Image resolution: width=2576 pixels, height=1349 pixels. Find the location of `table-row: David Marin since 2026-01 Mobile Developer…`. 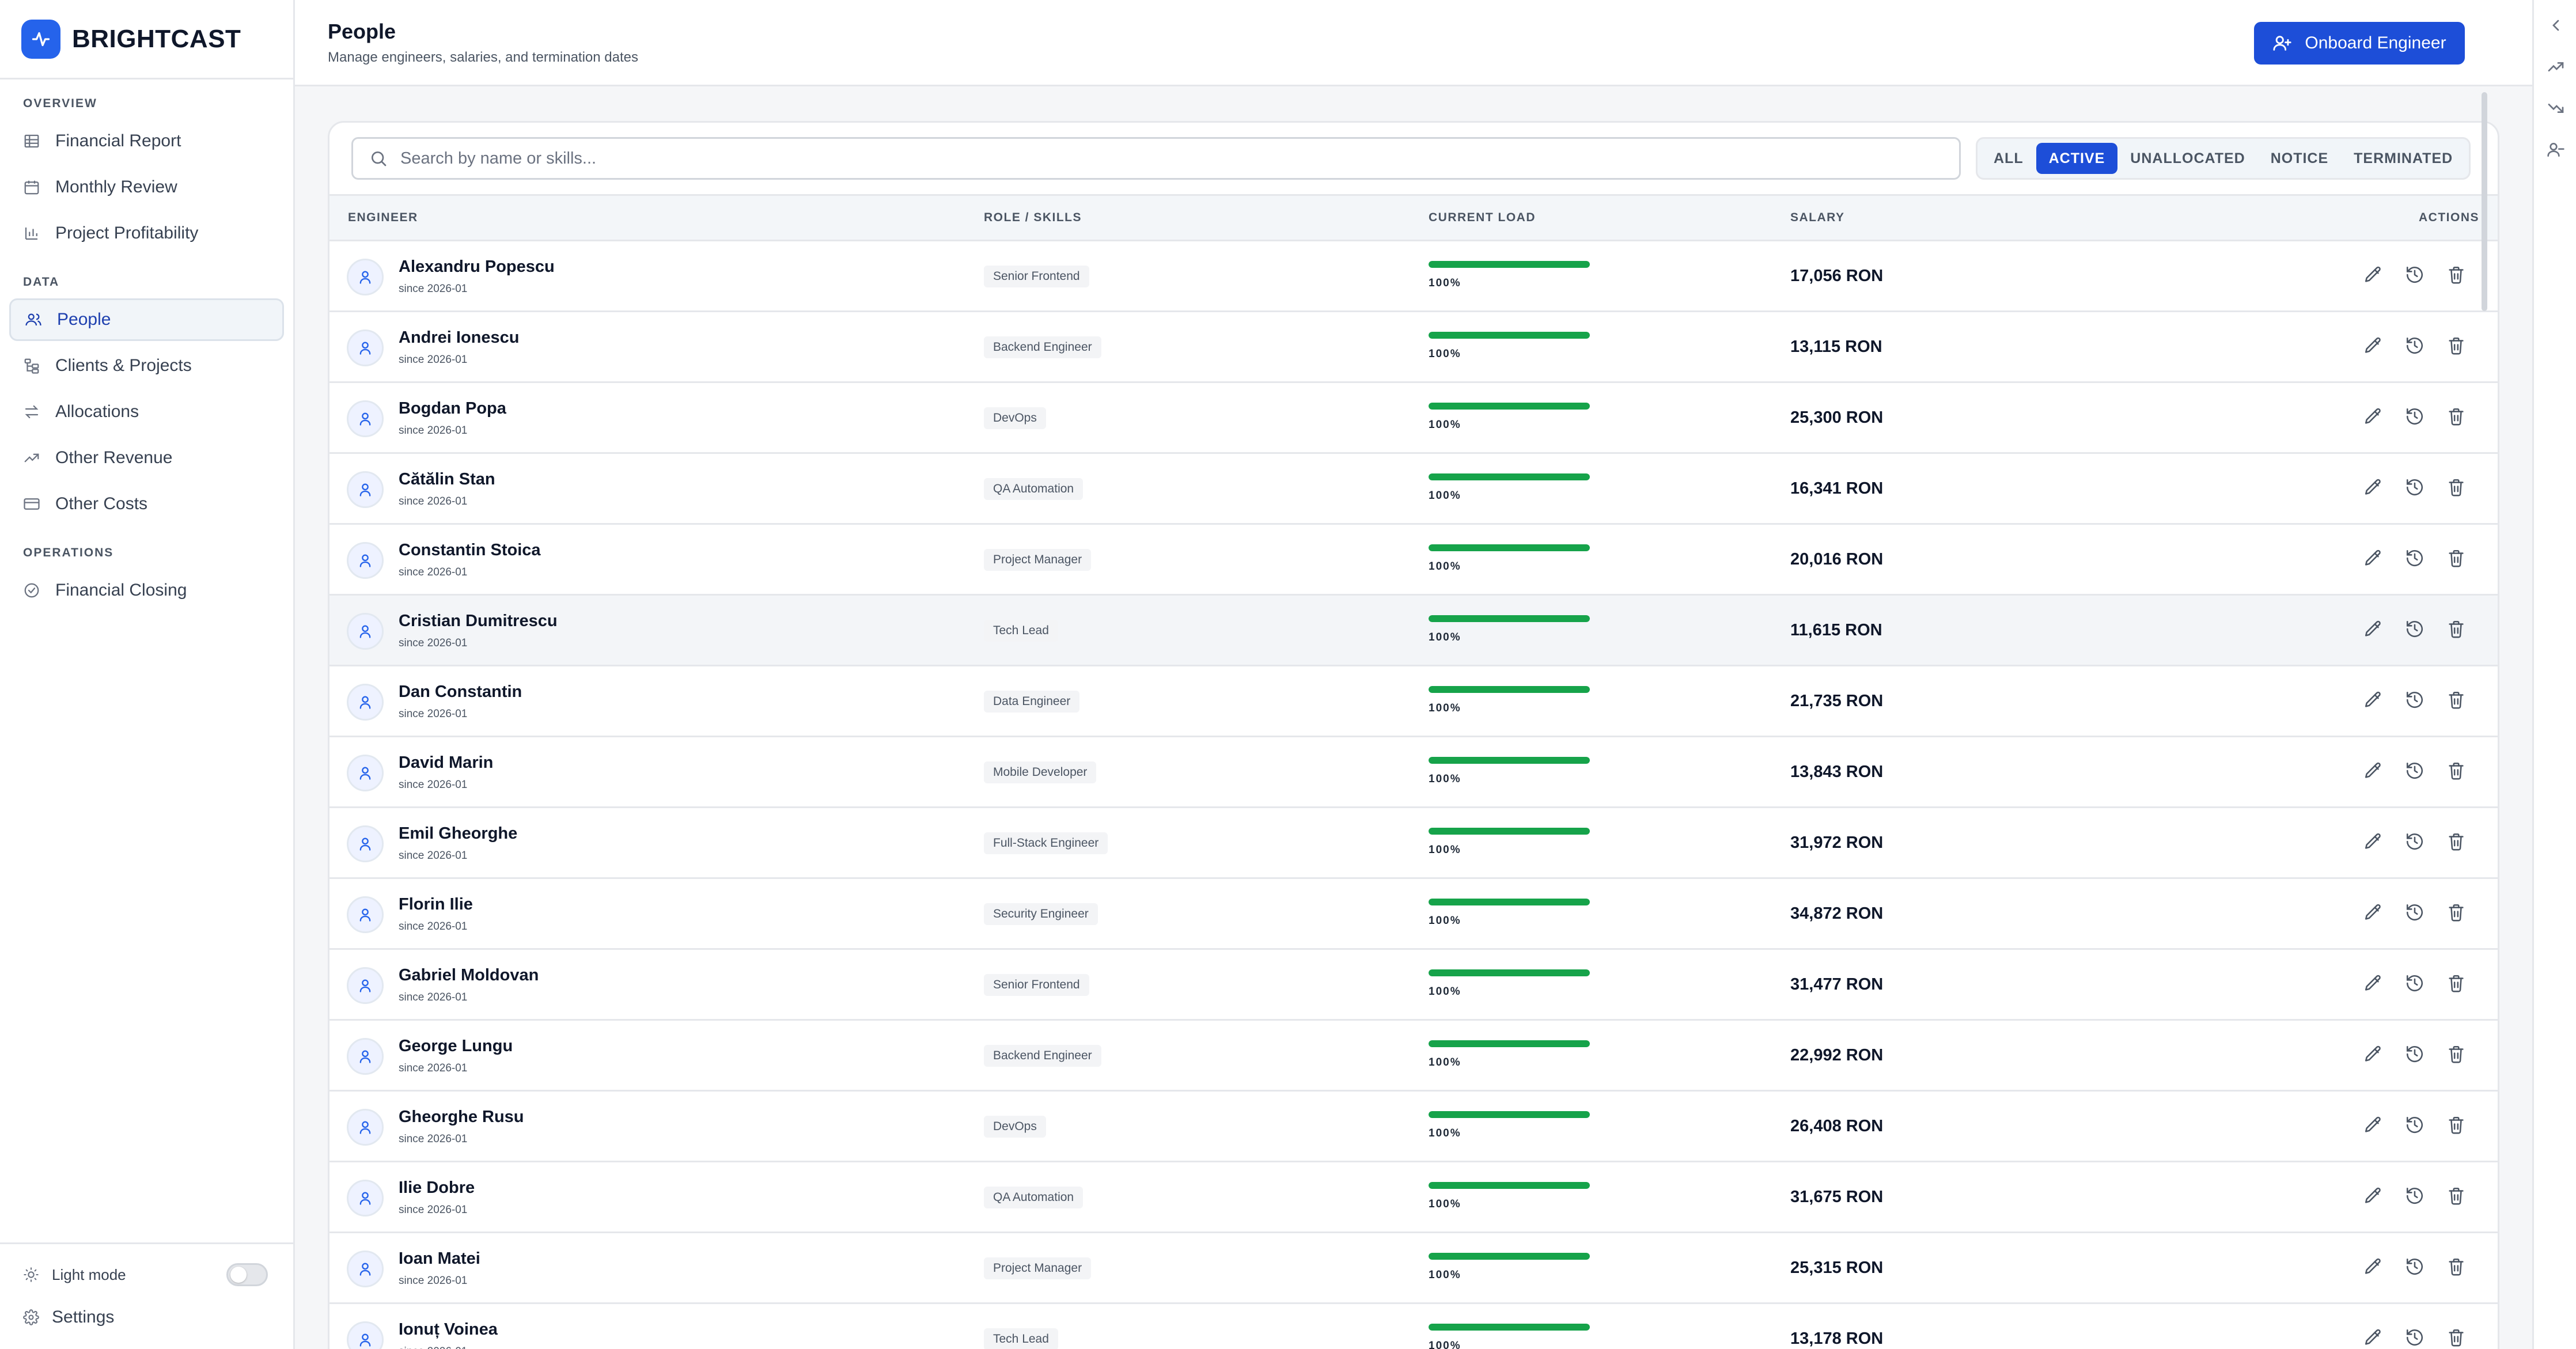

table-row: David Marin since 2026-01 Mobile Developer… is located at coordinates (1413, 772).